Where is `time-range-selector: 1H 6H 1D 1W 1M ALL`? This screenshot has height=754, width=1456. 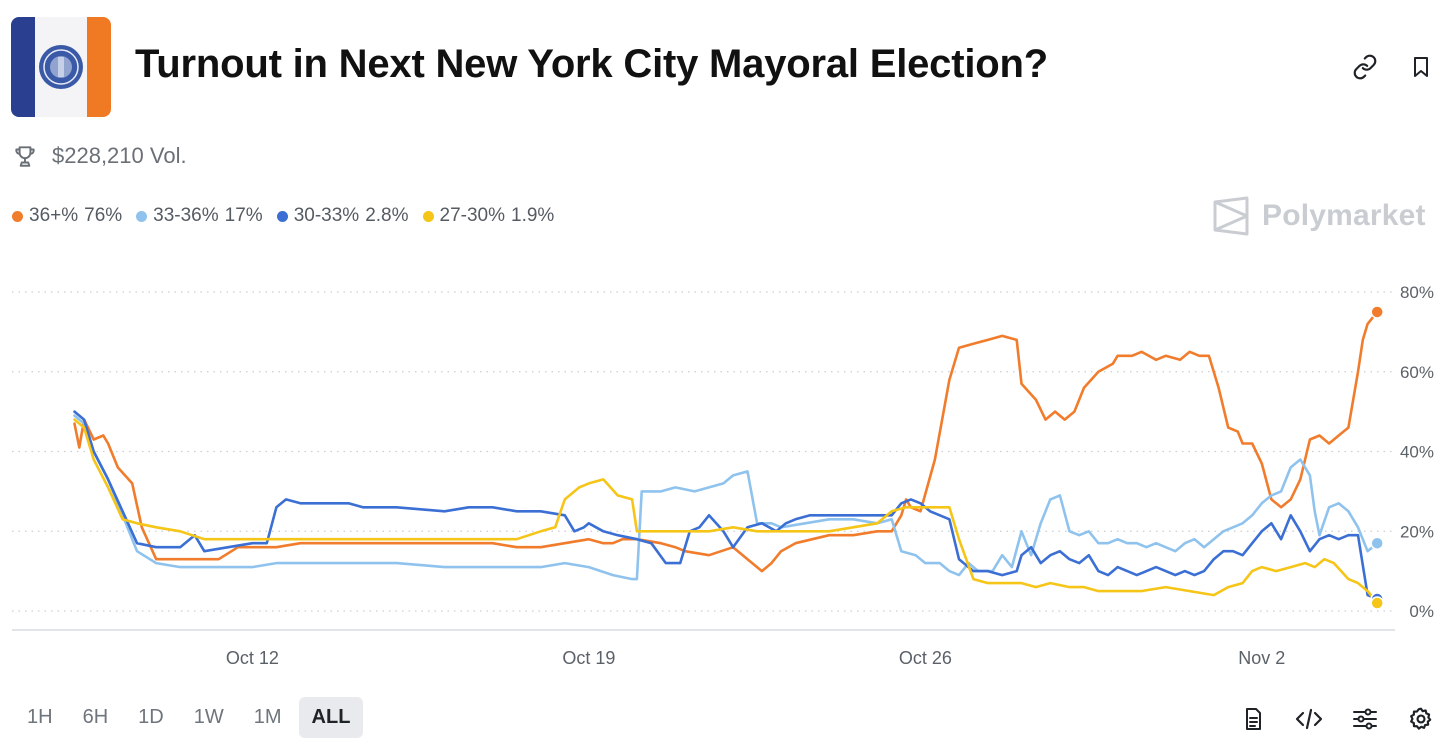
time-range-selector: 1H 6H 1D 1W 1M ALL is located at coordinates (189, 717).